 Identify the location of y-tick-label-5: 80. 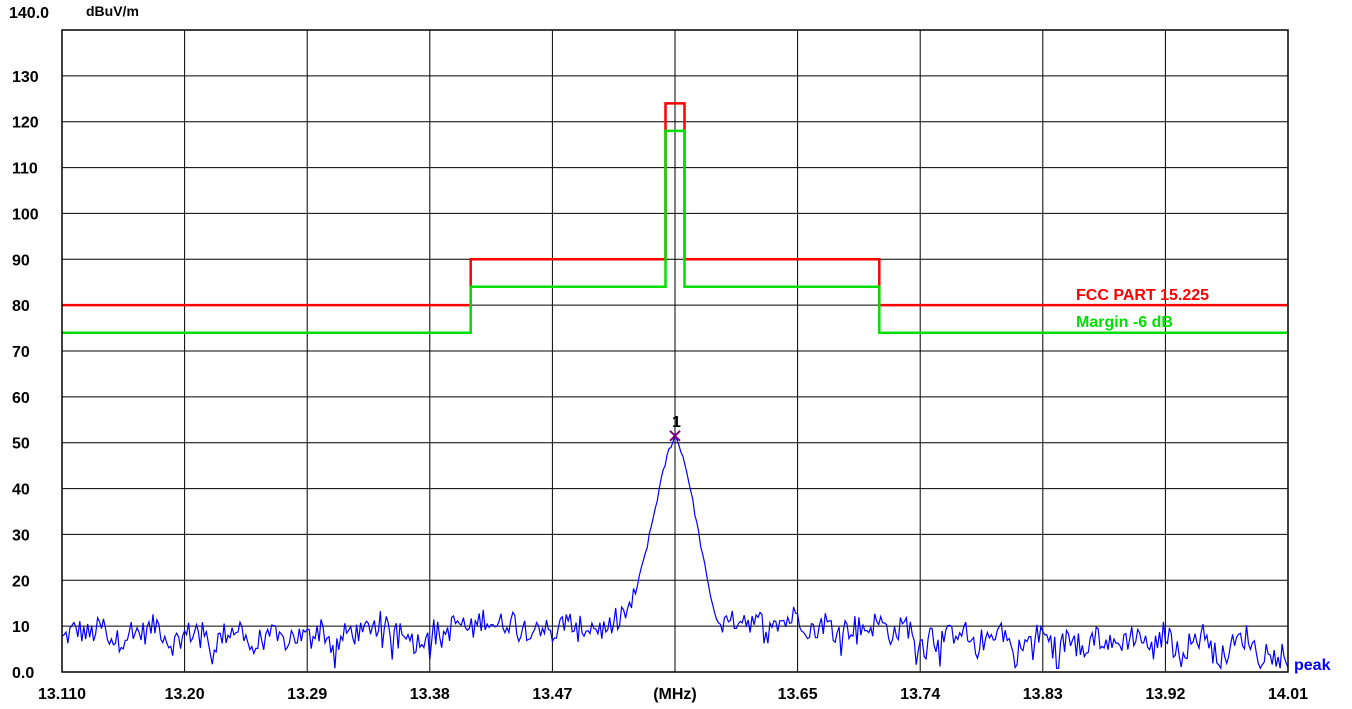
(21, 306).